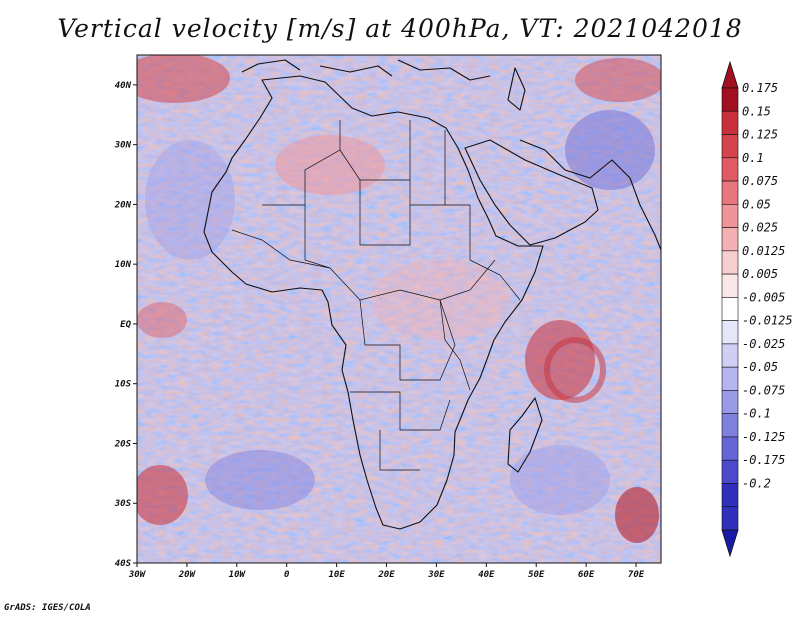  Describe the element at coordinates (486, 575) in the screenshot. I see `lon-tick-label: 40E` at that location.